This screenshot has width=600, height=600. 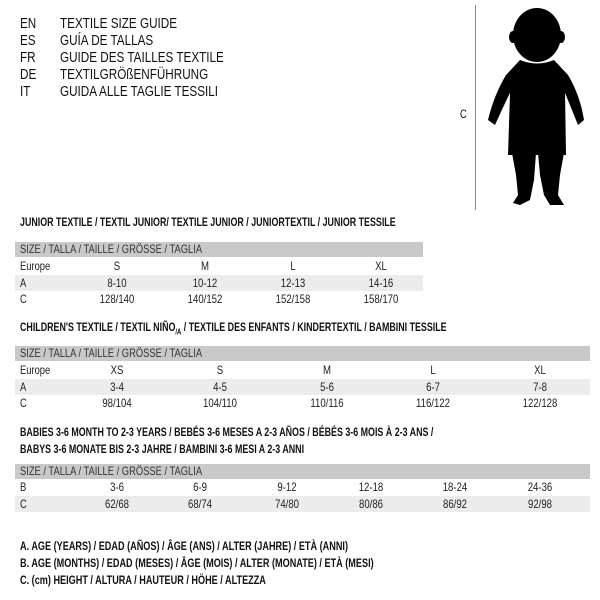 What do you see at coordinates (302, 370) in the screenshot?
I see `table-row: Europe XS S M L XL` at bounding box center [302, 370].